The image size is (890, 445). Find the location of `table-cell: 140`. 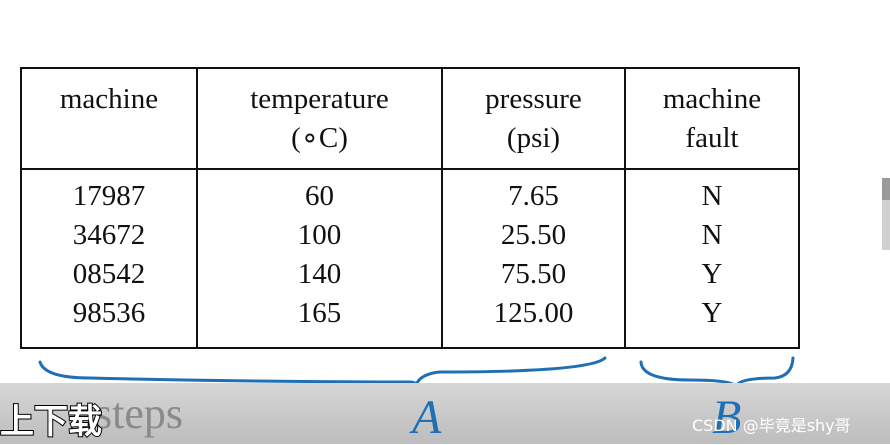

table-cell: 140 is located at coordinates (319, 274).